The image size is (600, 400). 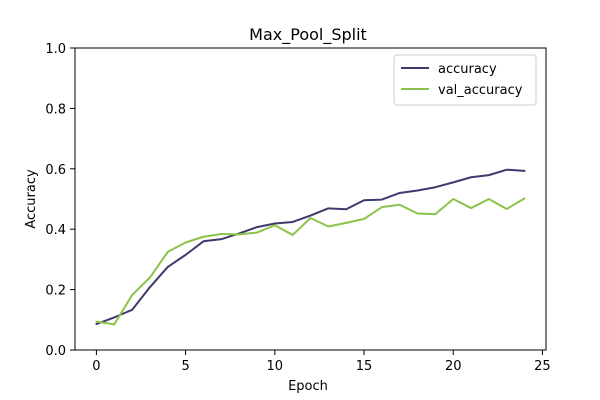 I want to click on y-tick-label: 0.2, so click(x=55, y=291).